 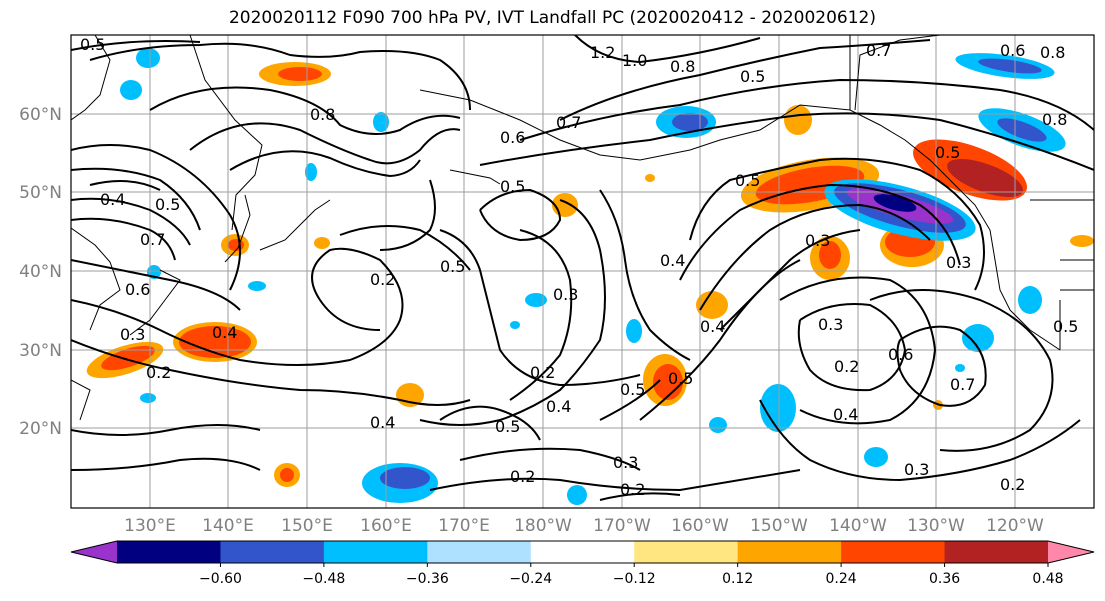 I want to click on colorbar-tick-label: 0.24, so click(x=841, y=579).